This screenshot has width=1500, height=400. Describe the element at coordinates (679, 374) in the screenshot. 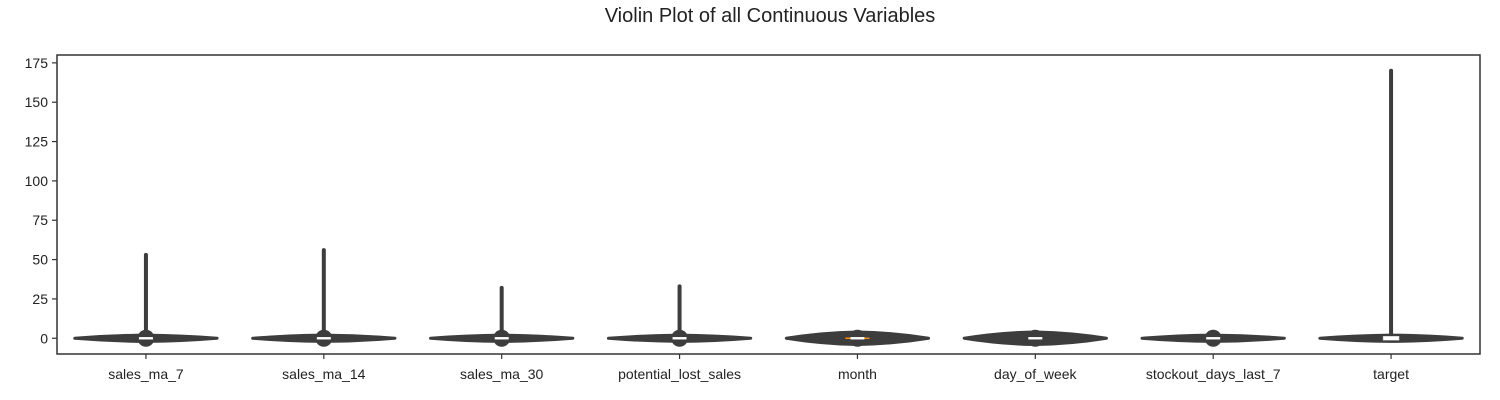

I see `x-tick-label: potential_lost_sales` at that location.